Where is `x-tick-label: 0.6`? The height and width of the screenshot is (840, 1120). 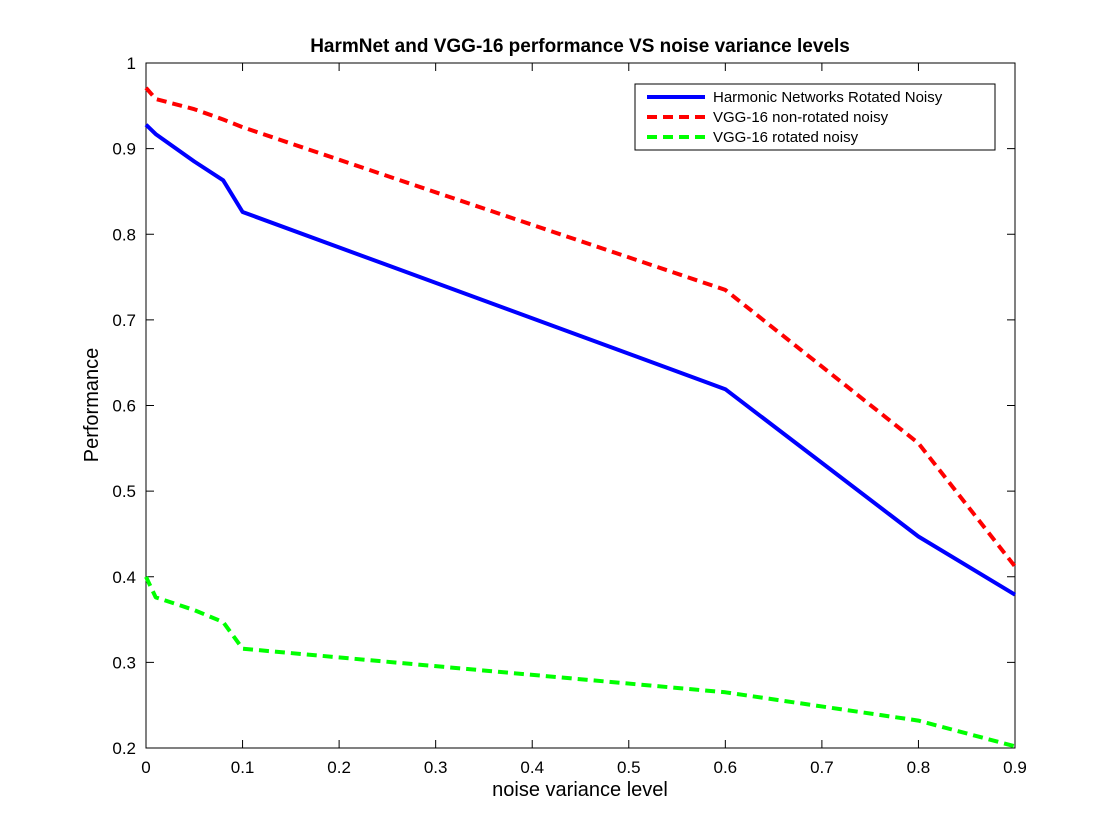
x-tick-label: 0.6 is located at coordinates (726, 767).